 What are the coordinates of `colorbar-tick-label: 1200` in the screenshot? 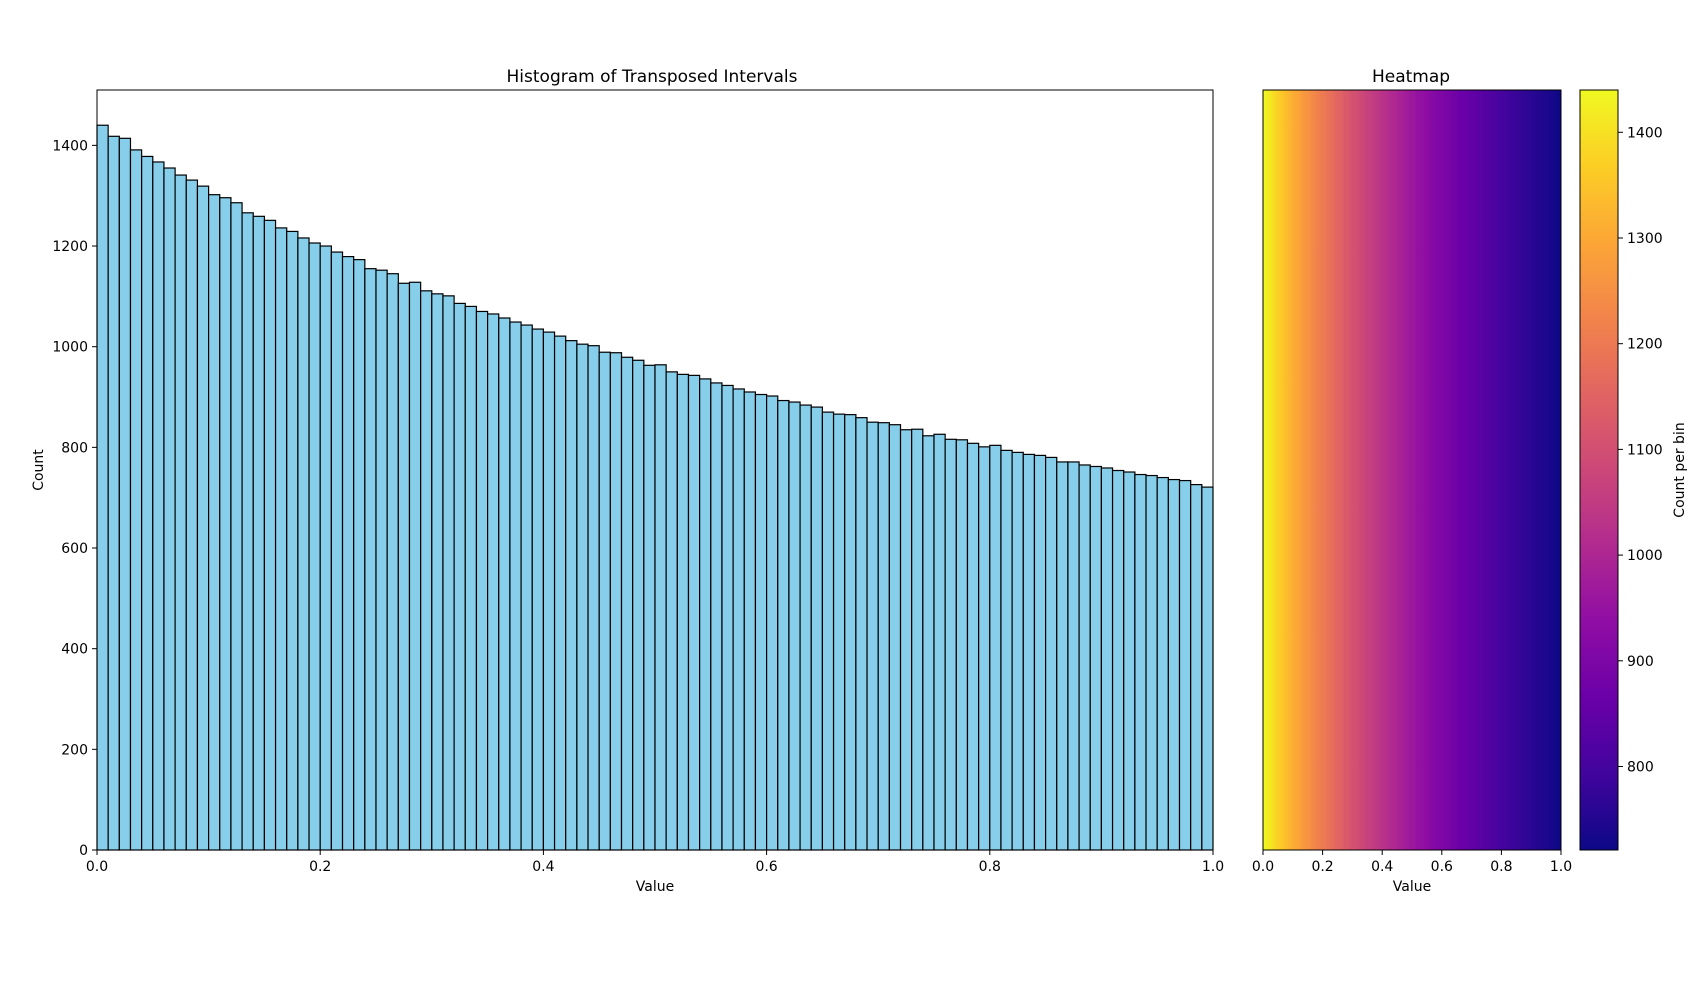 It's located at (1645, 345).